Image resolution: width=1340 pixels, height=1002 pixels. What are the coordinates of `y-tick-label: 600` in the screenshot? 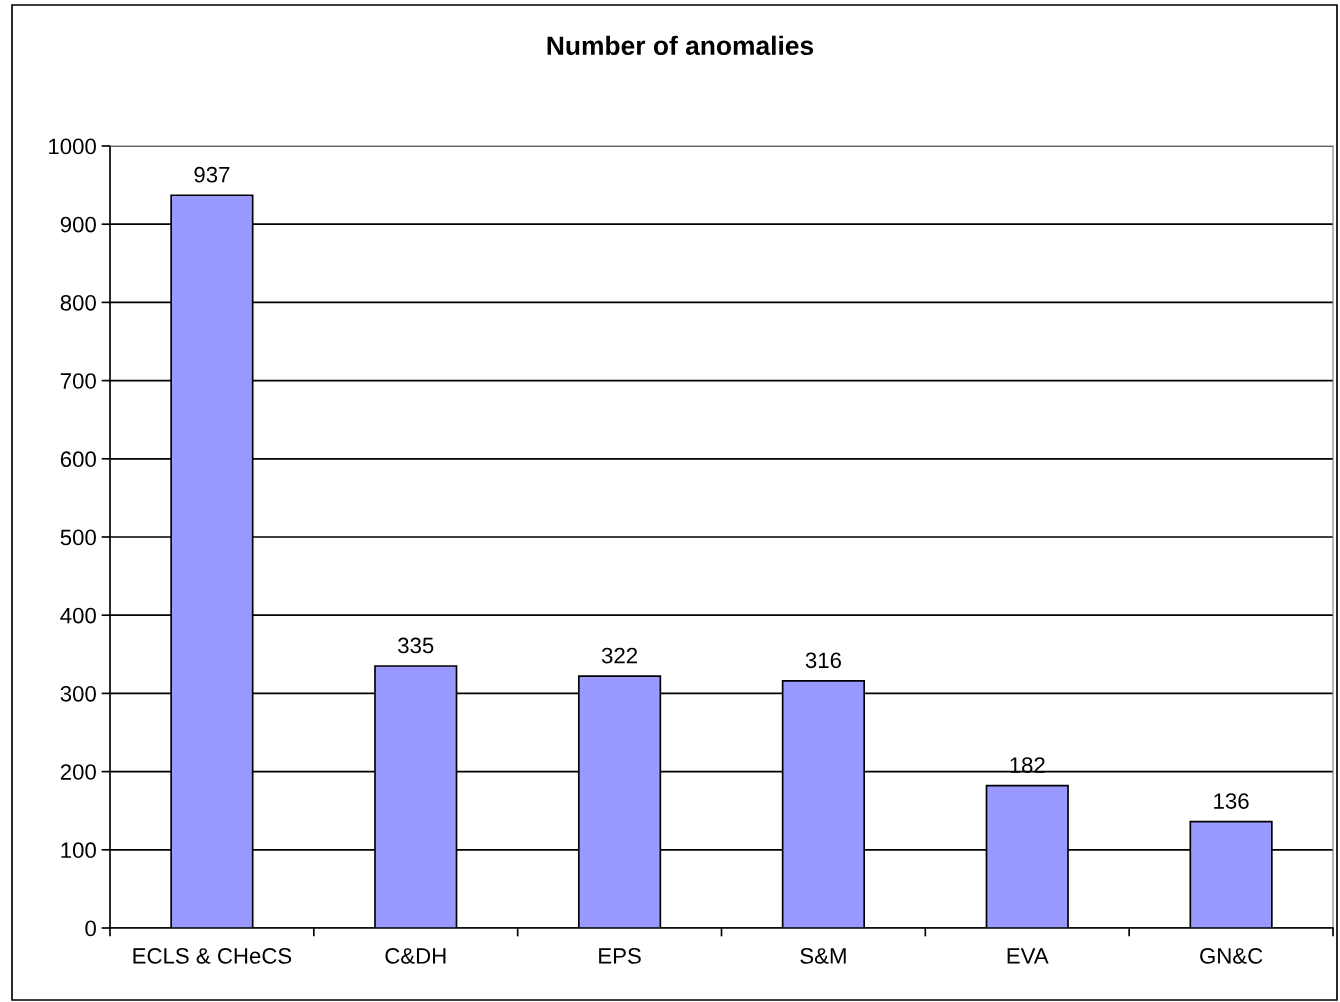 It's located at (78, 459).